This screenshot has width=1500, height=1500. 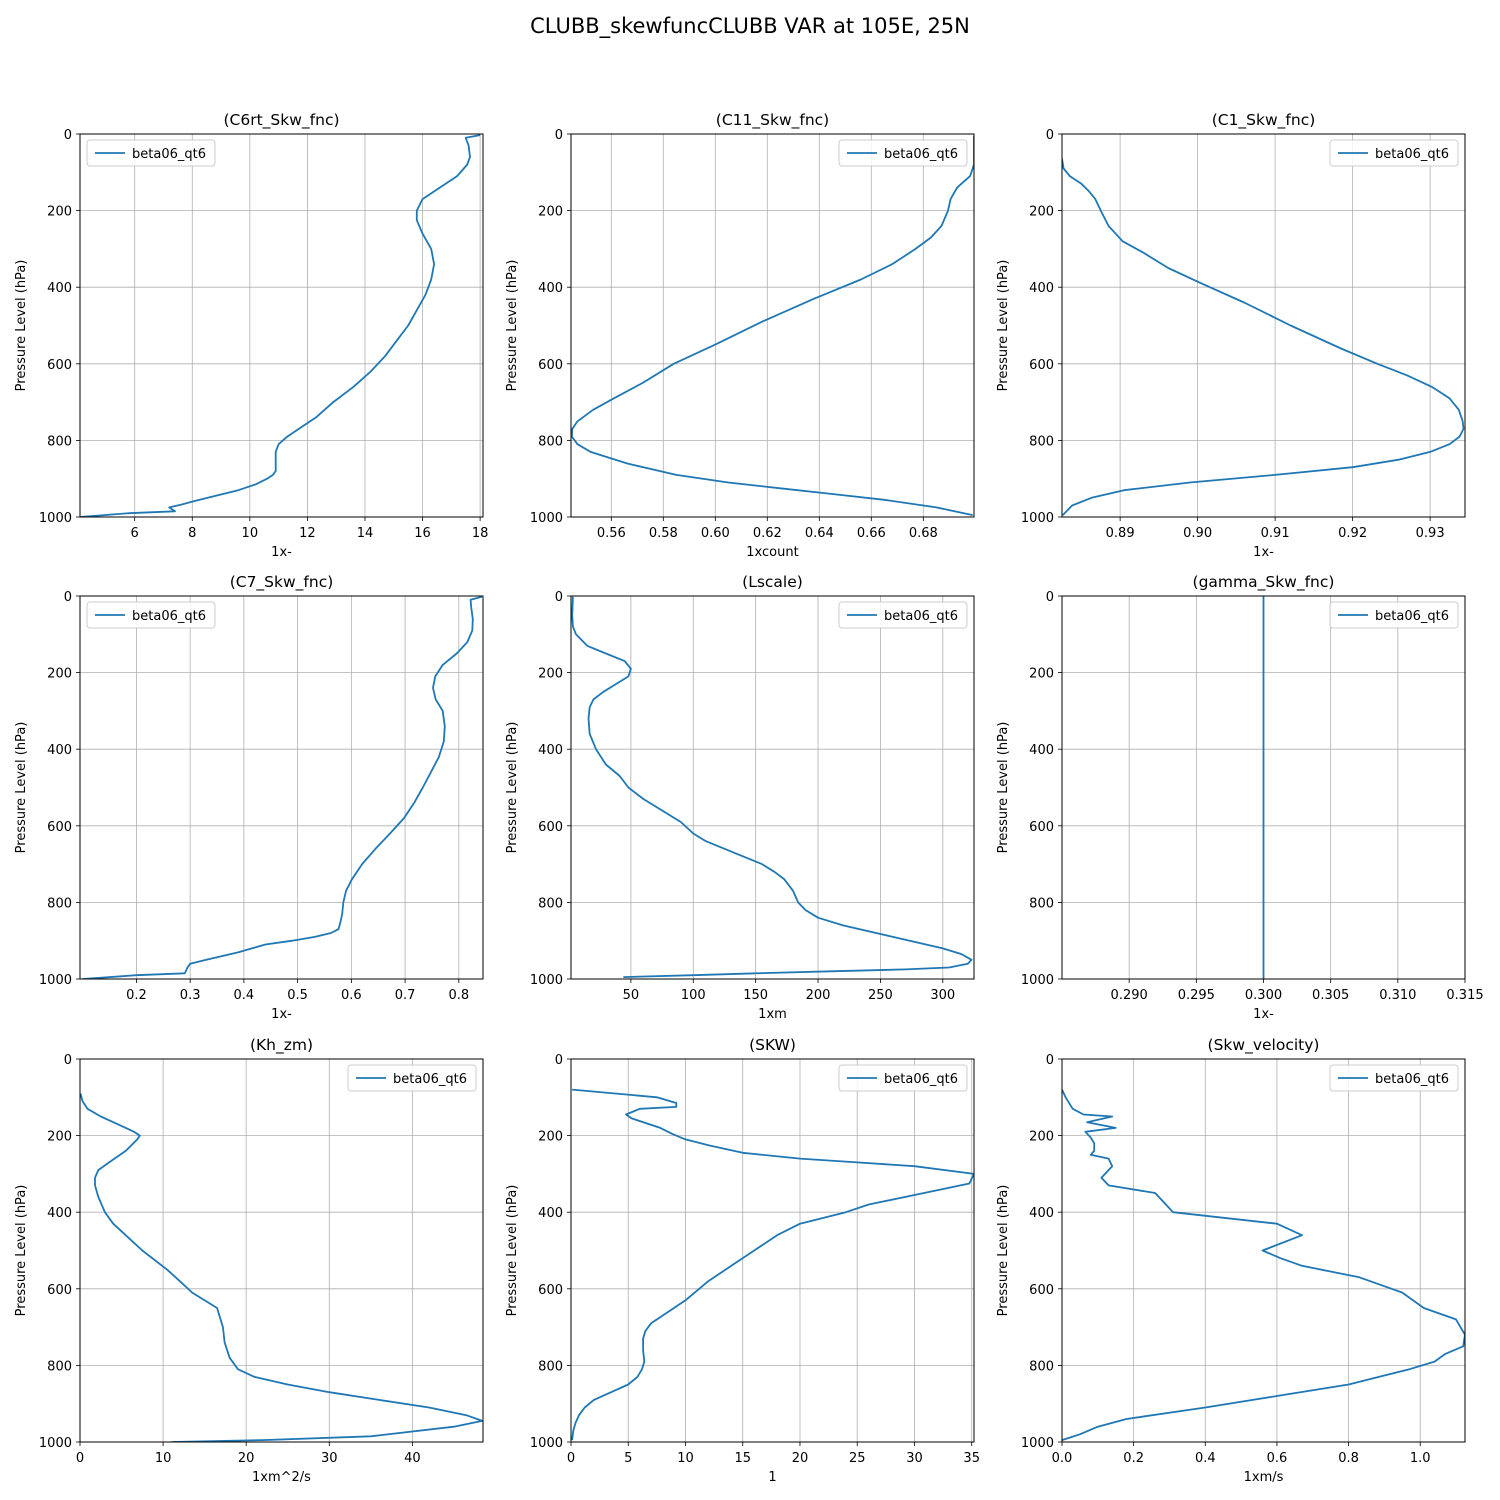 I want to click on x-tick-label: 0.68, so click(x=923, y=533).